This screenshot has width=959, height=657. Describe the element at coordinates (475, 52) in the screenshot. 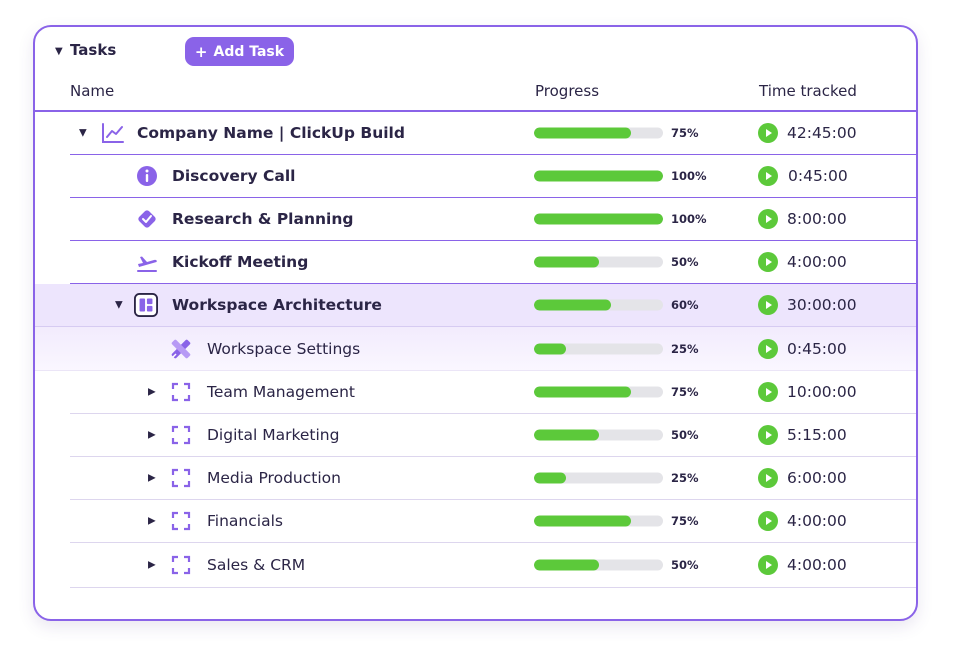

I see `toolbar: ▼ Tasks + Add Task` at that location.